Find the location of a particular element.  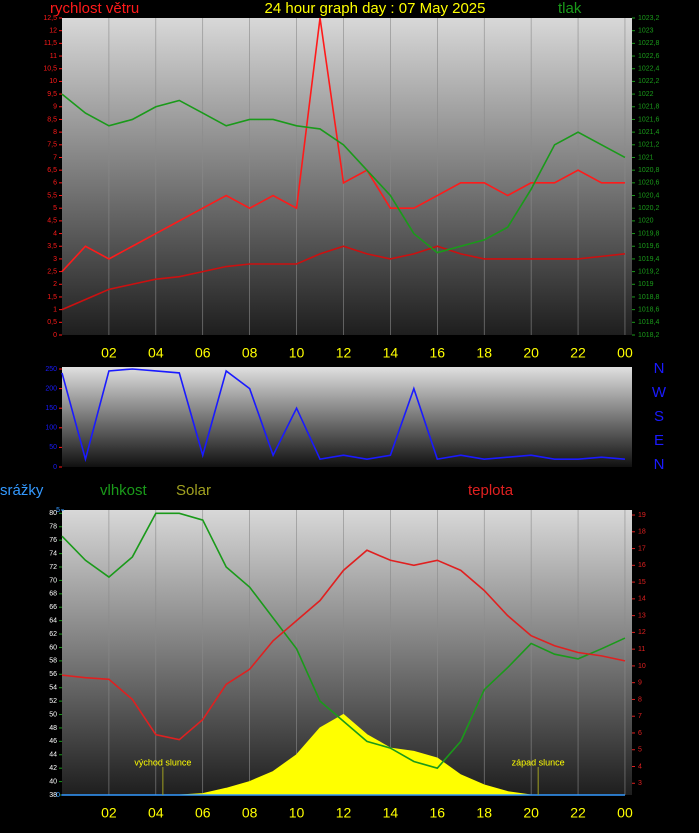

y2-tick-label: 1018,8 is located at coordinates (649, 297).